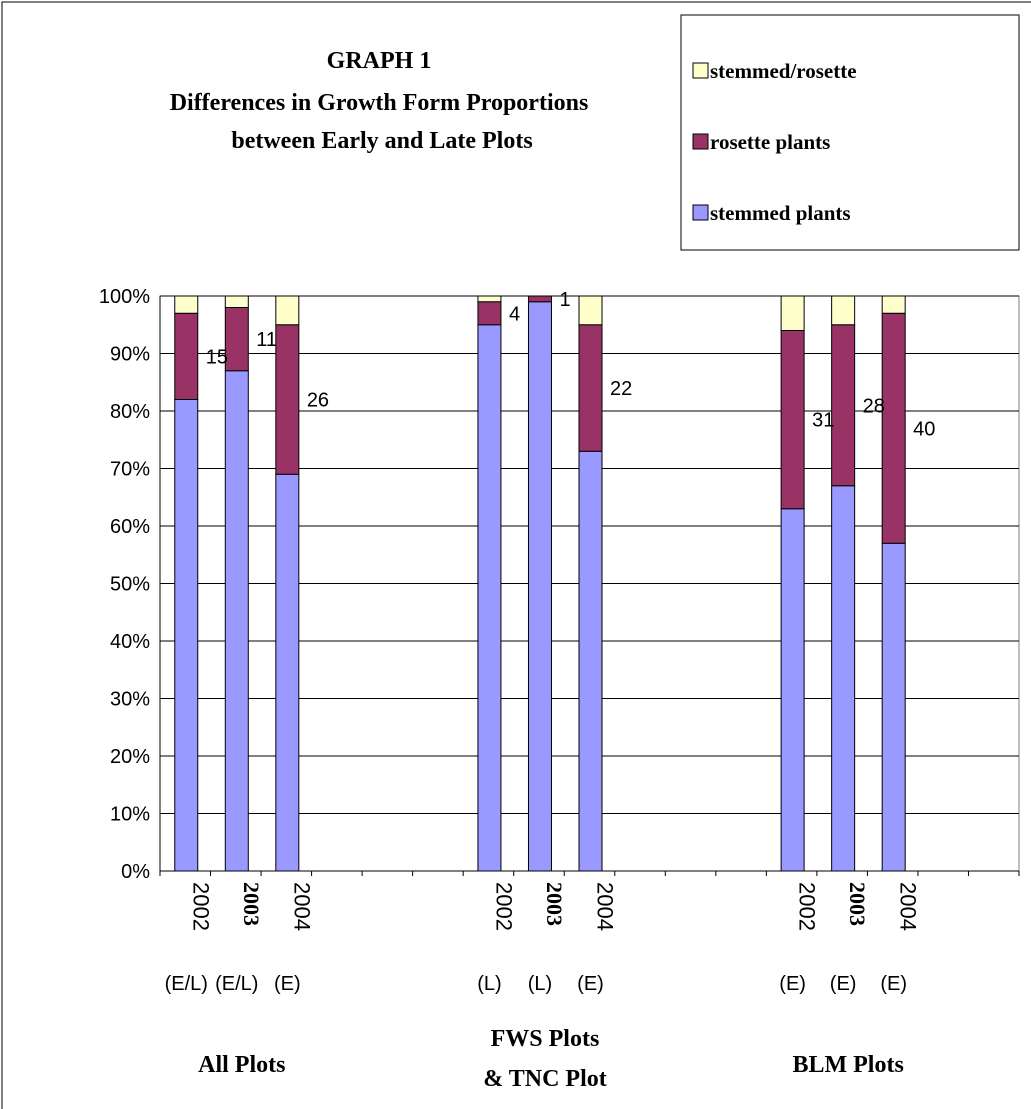 This screenshot has width=1031, height=1109. What do you see at coordinates (621, 389) in the screenshot?
I see `data-label: 22` at bounding box center [621, 389].